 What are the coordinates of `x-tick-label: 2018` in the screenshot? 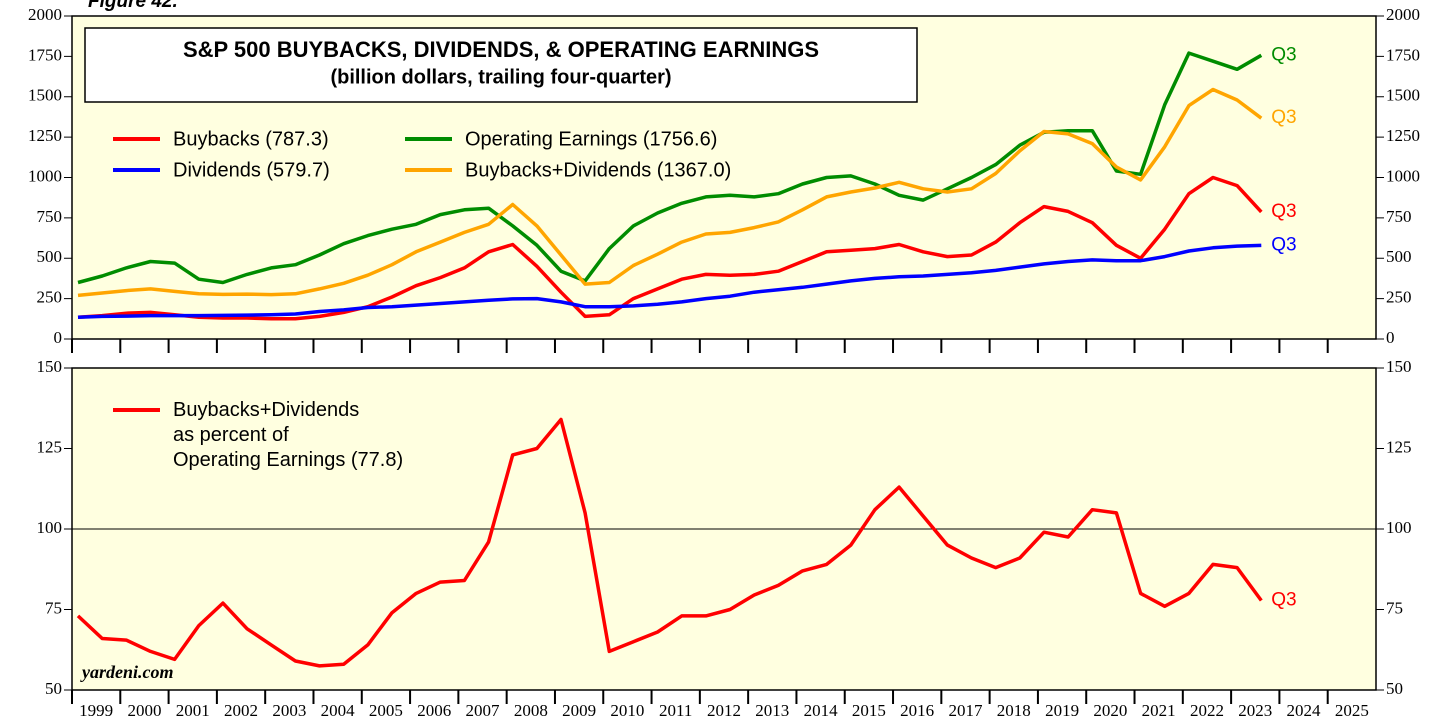 It's located at (1014, 710).